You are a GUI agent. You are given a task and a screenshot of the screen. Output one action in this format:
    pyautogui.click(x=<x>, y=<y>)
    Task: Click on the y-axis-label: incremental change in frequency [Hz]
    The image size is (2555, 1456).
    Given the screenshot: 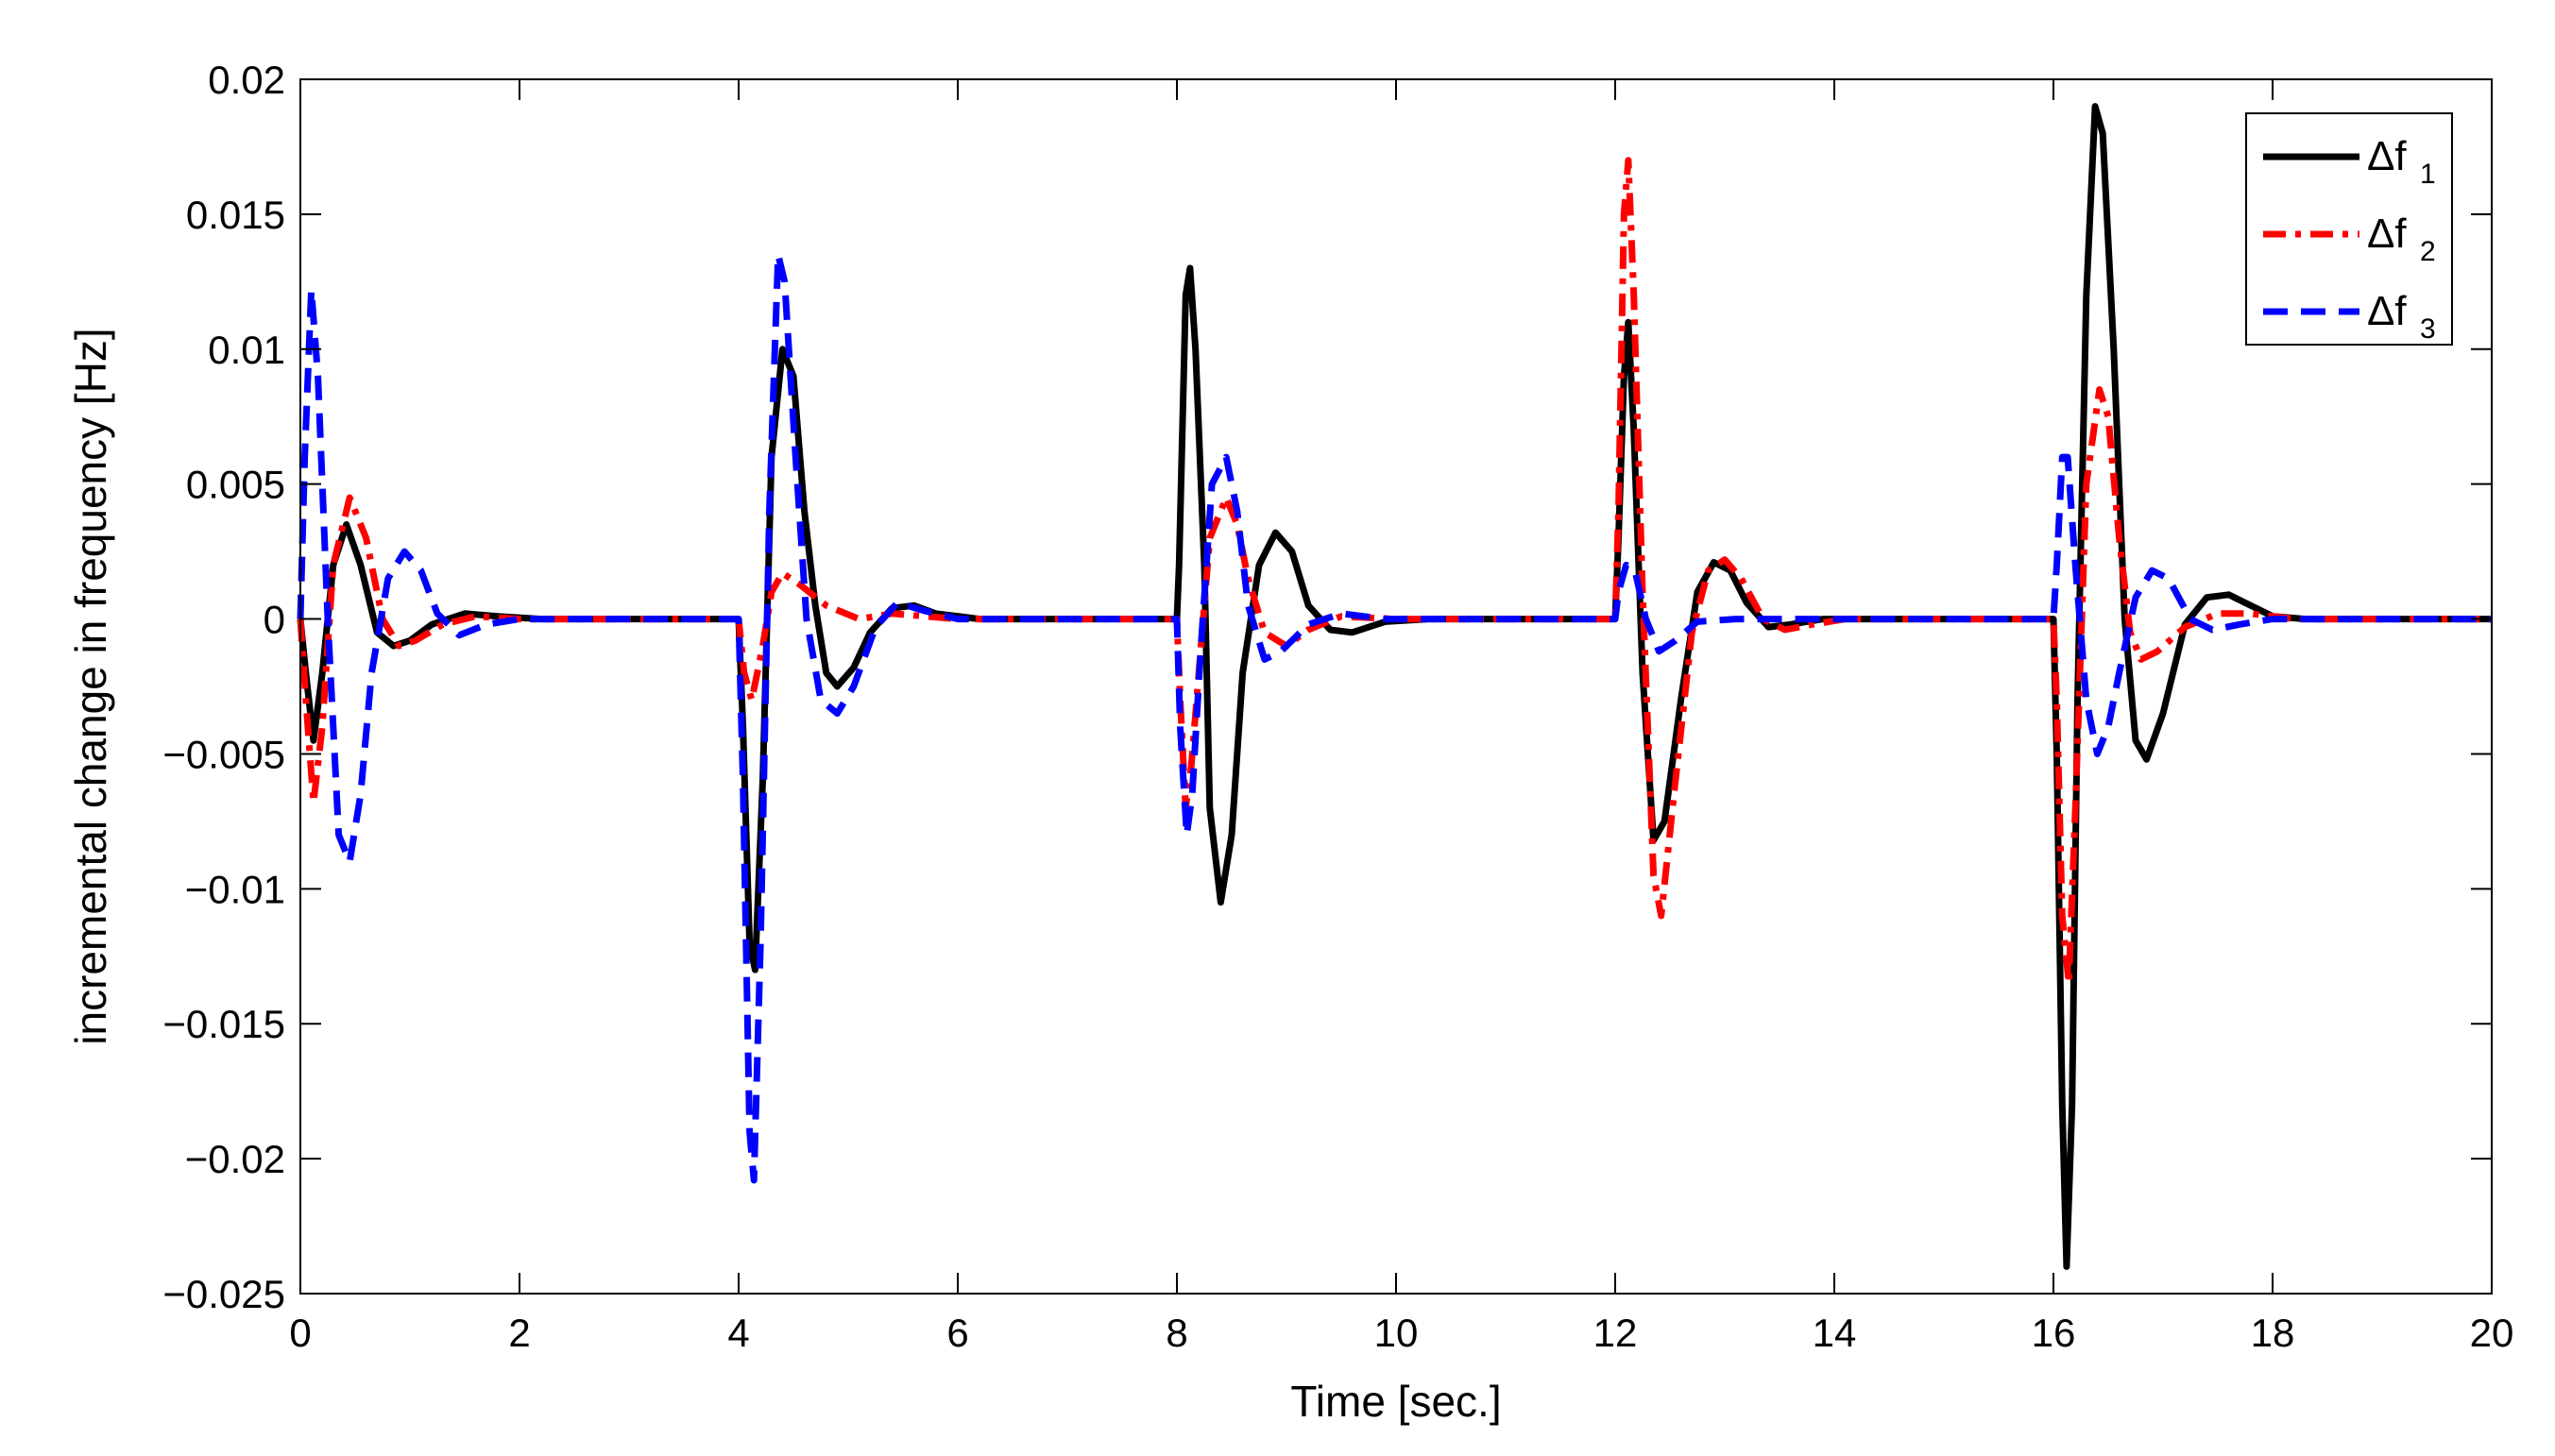 What is the action you would take?
    pyautogui.click(x=90, y=686)
    